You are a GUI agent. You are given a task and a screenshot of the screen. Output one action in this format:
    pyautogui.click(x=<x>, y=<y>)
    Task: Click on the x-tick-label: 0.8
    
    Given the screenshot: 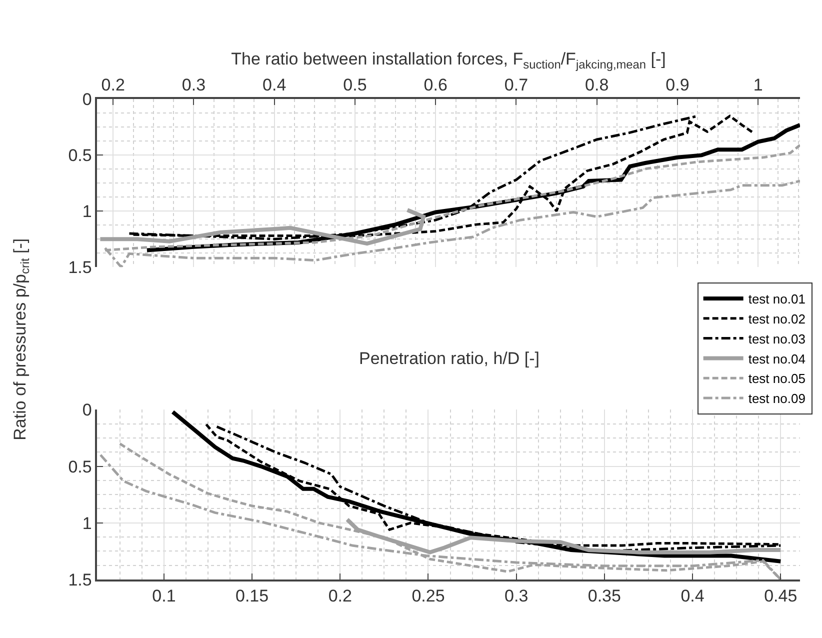 What is the action you would take?
    pyautogui.click(x=597, y=85)
    